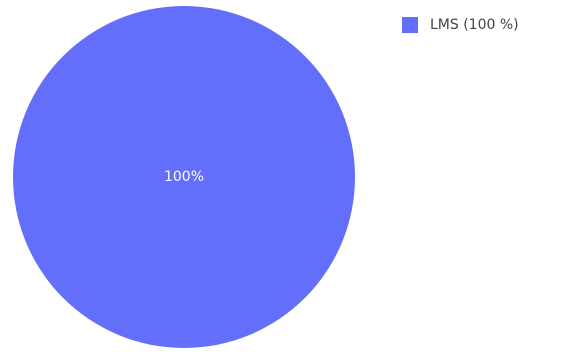 This screenshot has height=354, width=568. Describe the element at coordinates (410, 25) in the screenshot. I see `legend-swatch-lms` at that location.